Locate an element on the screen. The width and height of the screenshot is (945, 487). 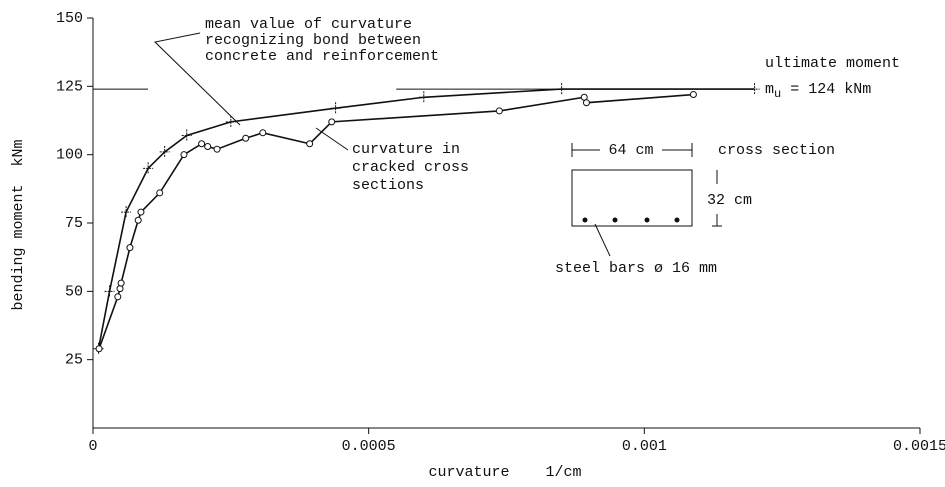
annotation: curvature in is located at coordinates (406, 149).